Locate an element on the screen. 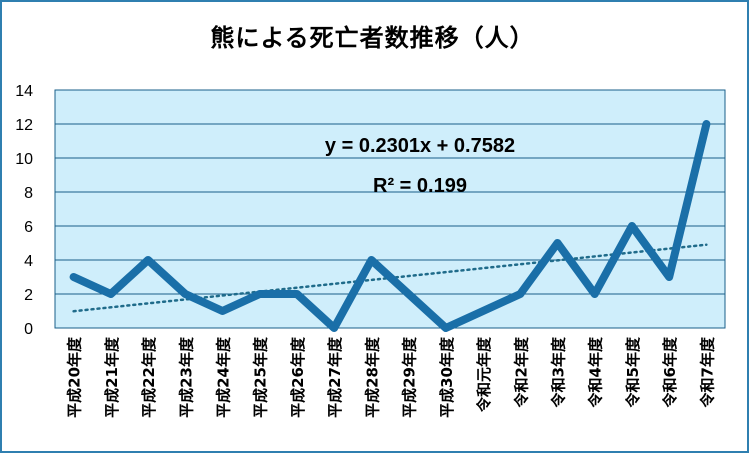 The image size is (749, 453). x-tick-label: 平成25年度 is located at coordinates (261, 377).